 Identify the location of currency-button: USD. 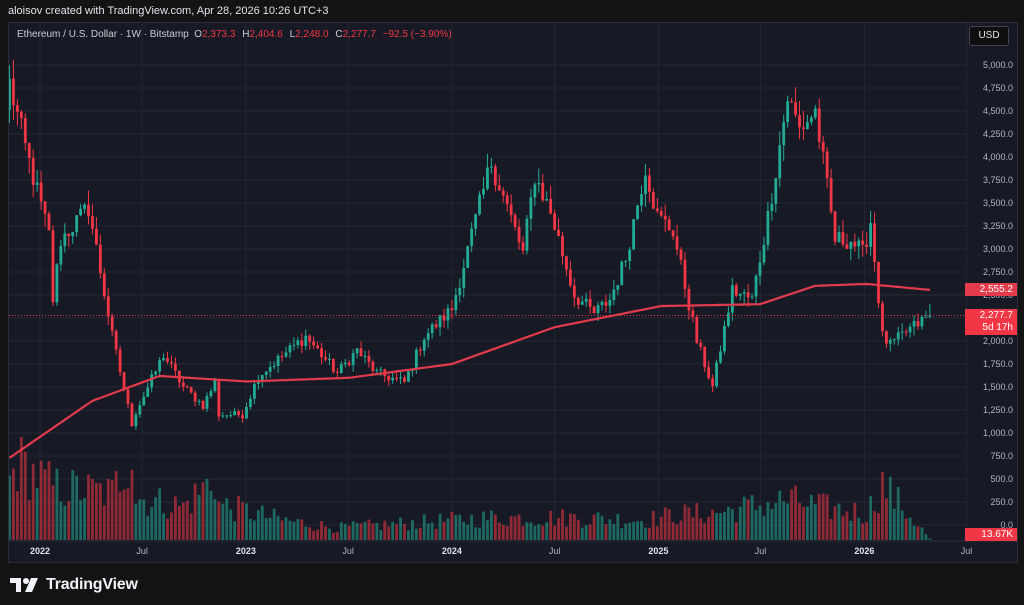
(989, 36).